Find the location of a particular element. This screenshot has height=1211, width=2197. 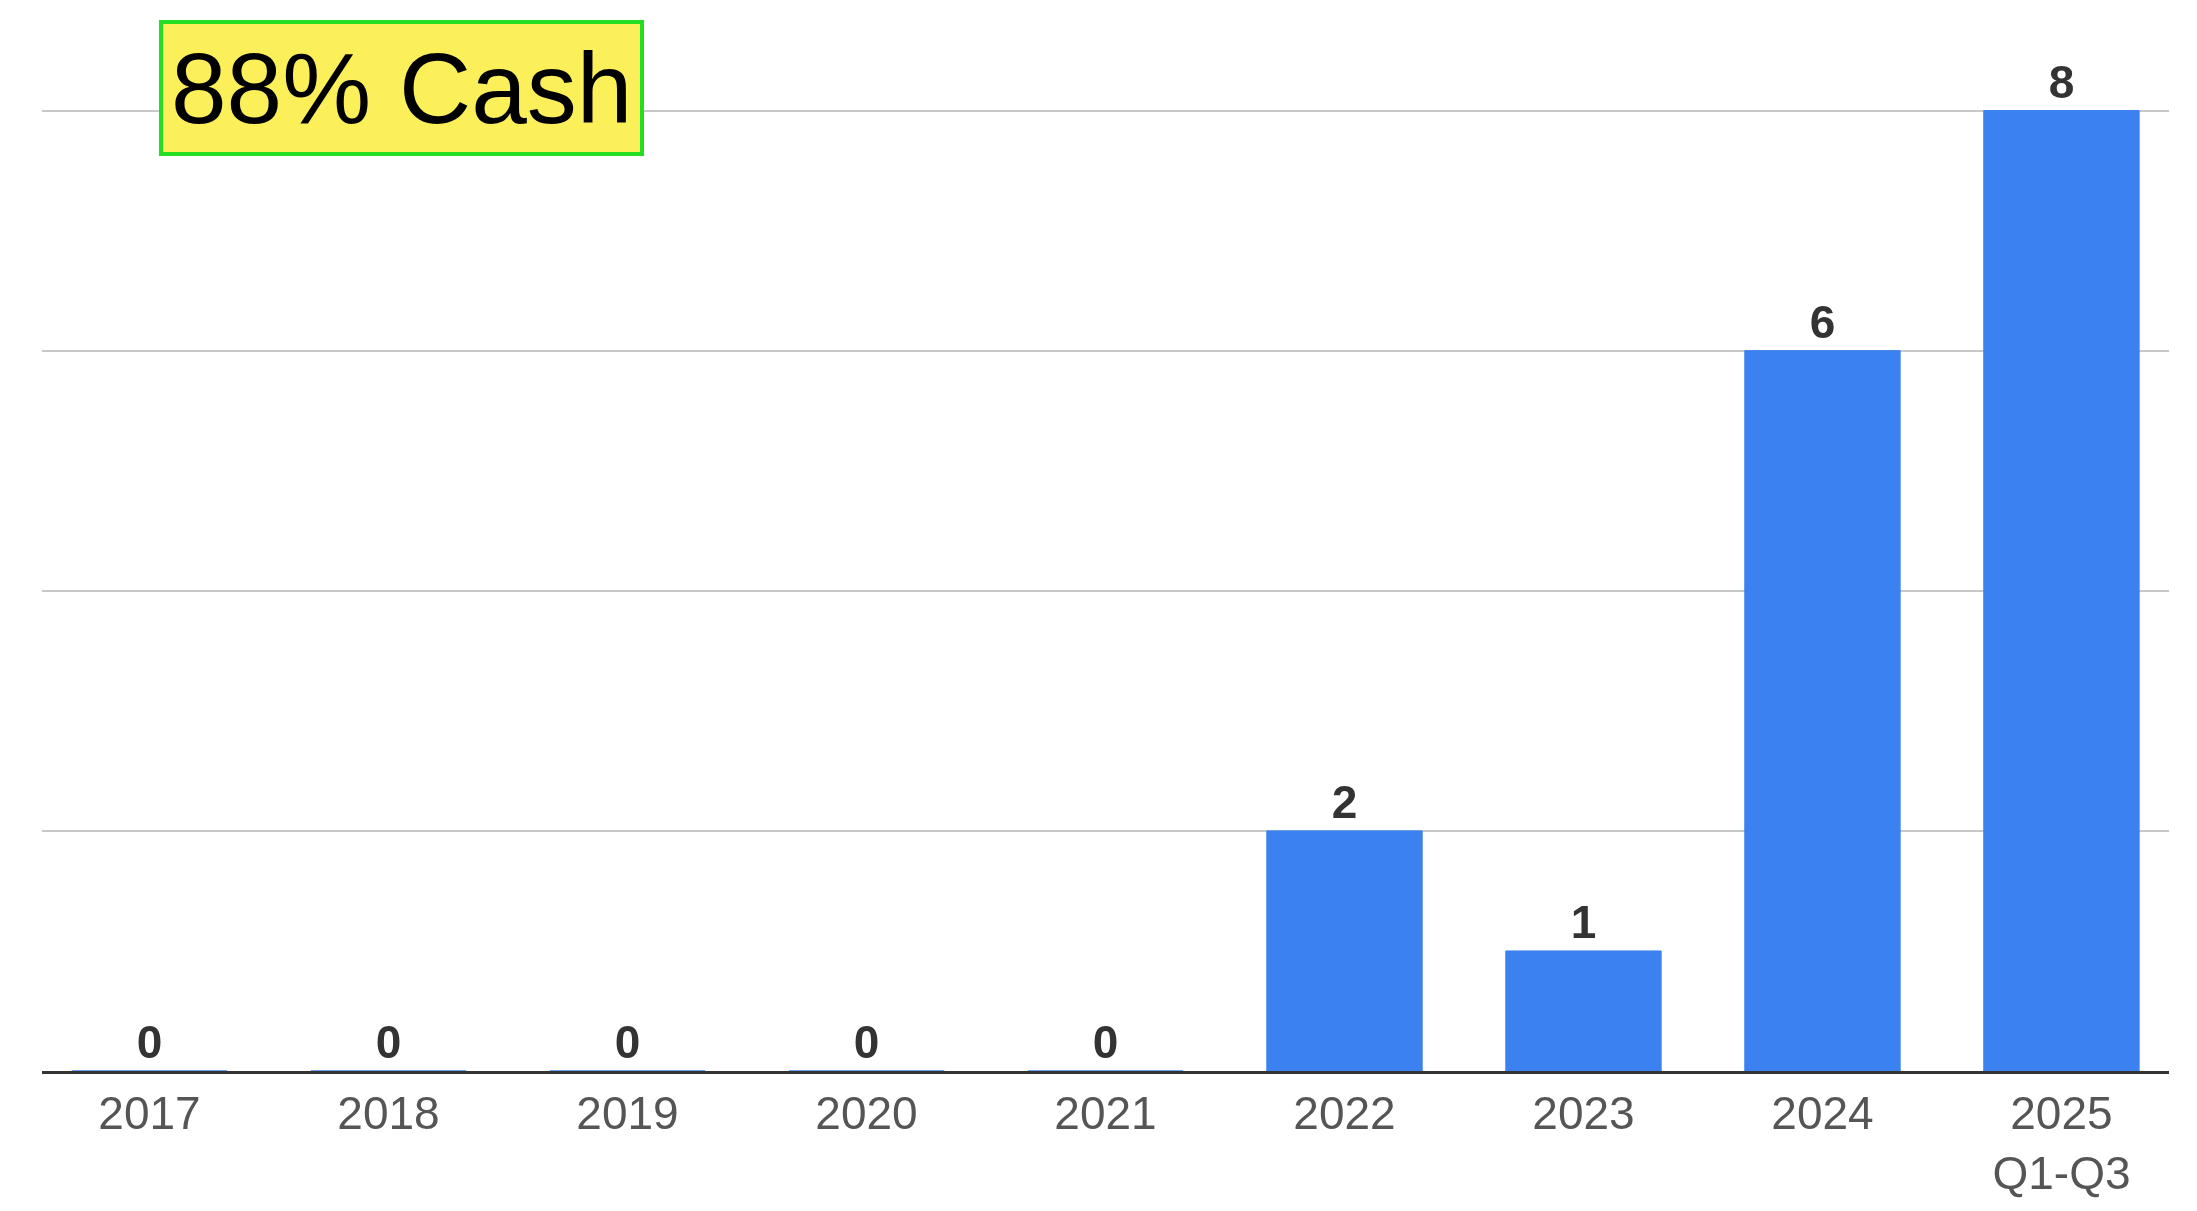

x-tick-label: 2019 is located at coordinates (627, 1113).